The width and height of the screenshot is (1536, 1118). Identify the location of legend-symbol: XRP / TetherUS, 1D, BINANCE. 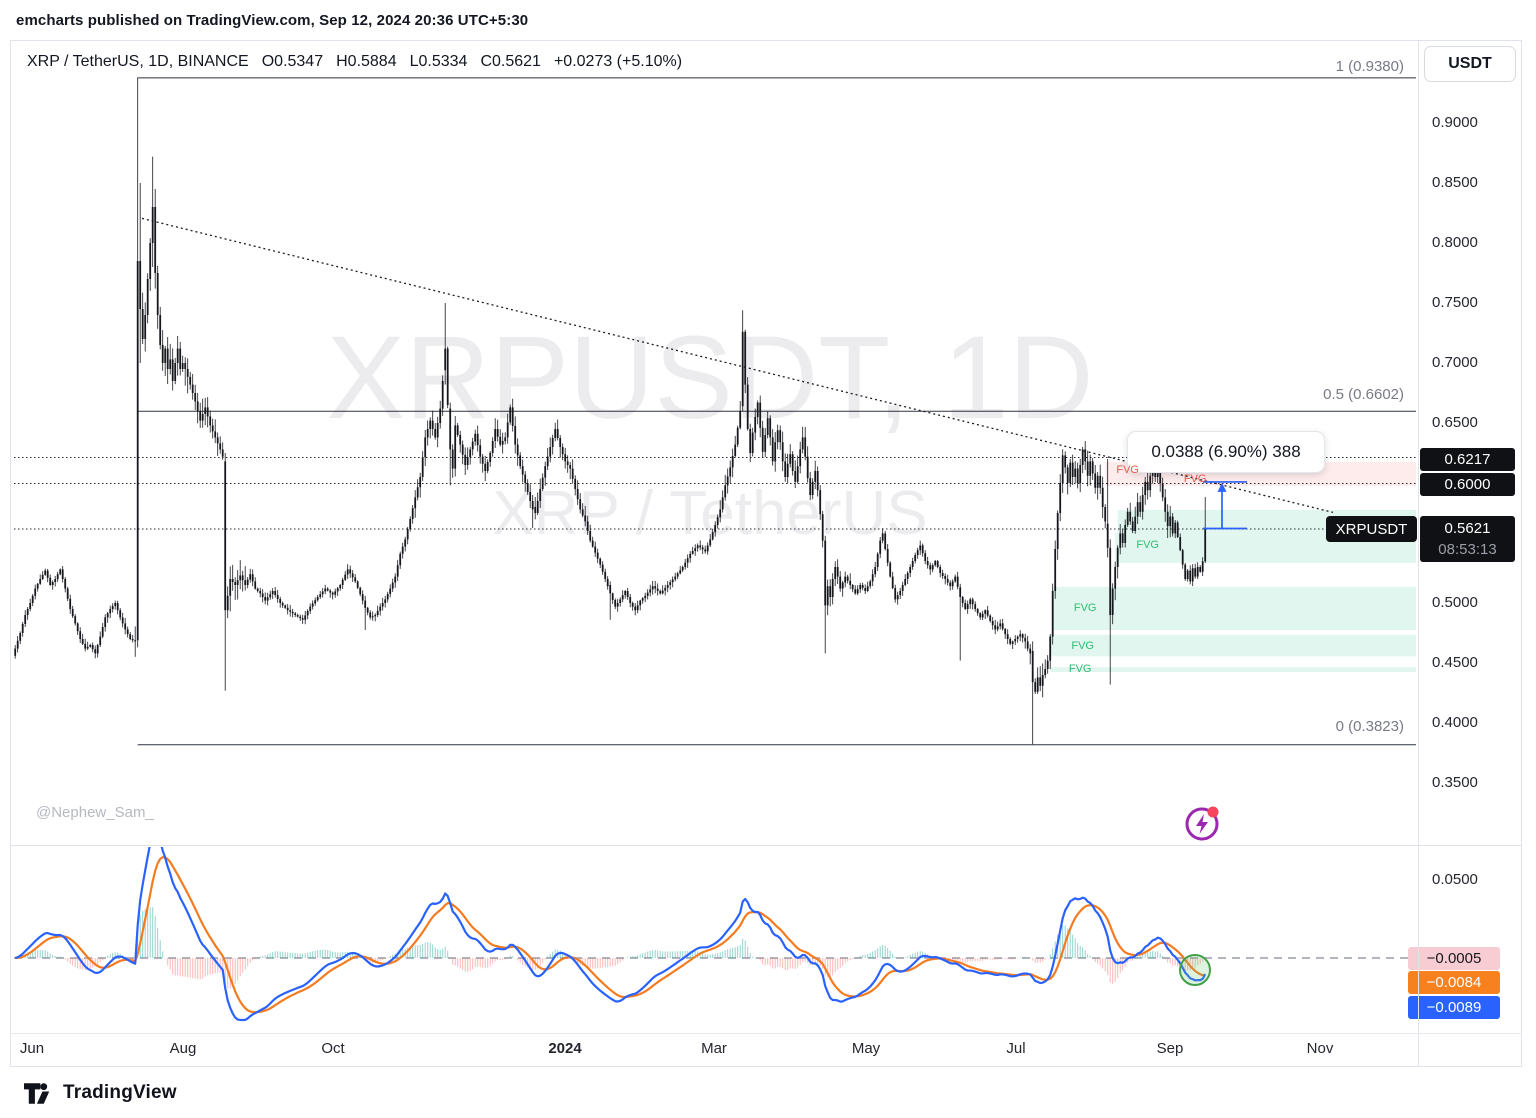
(138, 61).